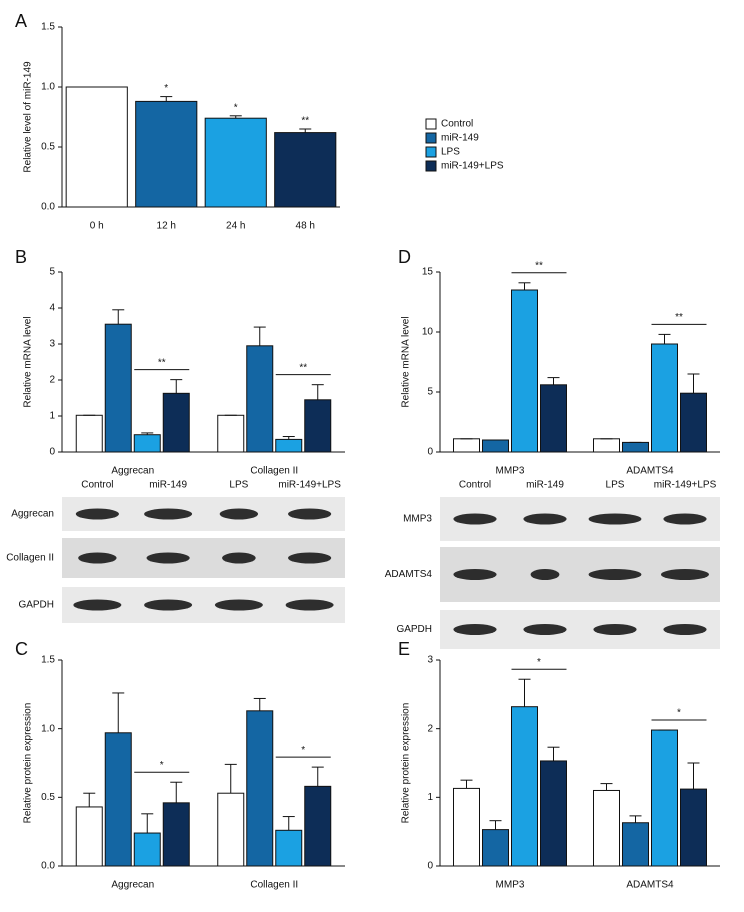 Image resolution: width=744 pixels, height=912 pixels. What do you see at coordinates (28, 117) in the screenshot?
I see `y-axis-label: Relative level of miR-149` at bounding box center [28, 117].